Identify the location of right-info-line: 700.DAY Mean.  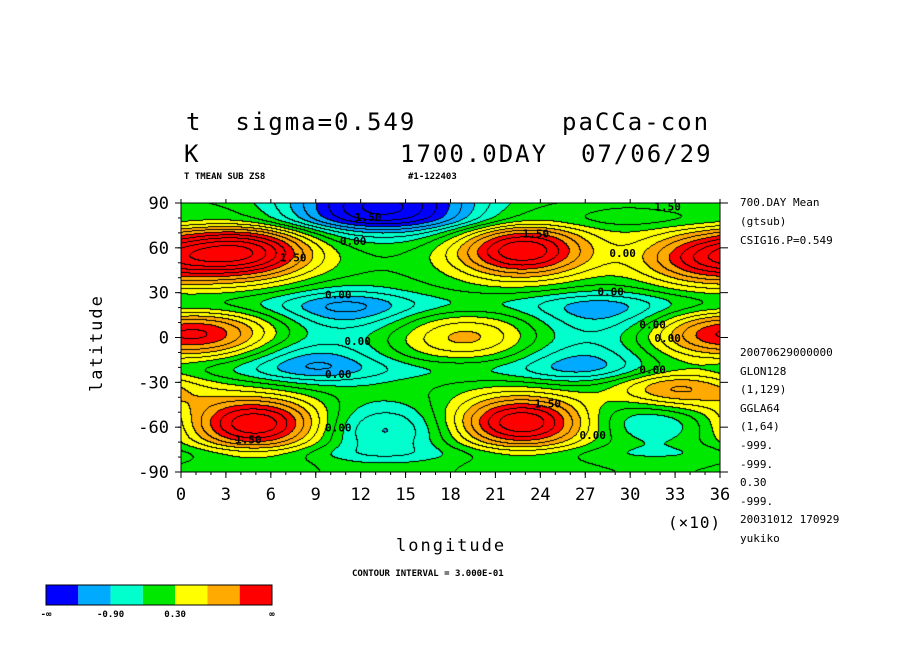
(780, 202).